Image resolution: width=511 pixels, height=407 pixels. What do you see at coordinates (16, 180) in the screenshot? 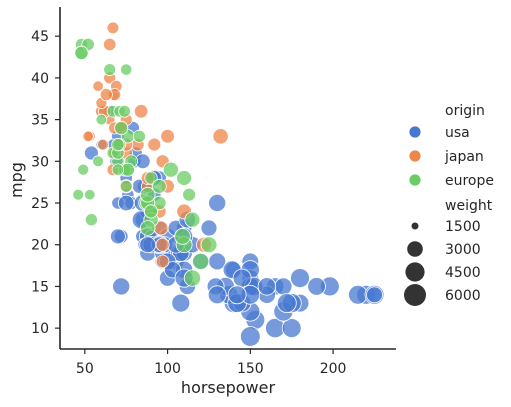
I see `y-axis-title: mpg` at bounding box center [16, 180].